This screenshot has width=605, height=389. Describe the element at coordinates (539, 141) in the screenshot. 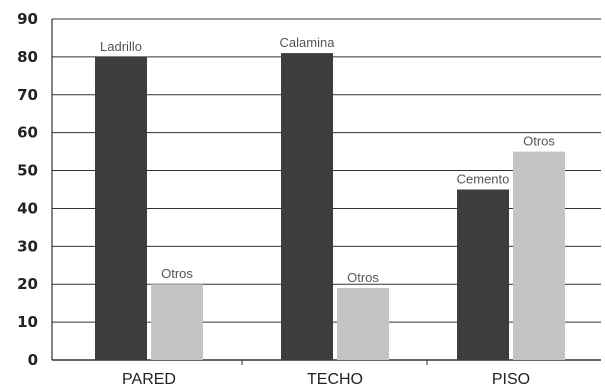

I see `data-label-piso-2: Otros` at that location.